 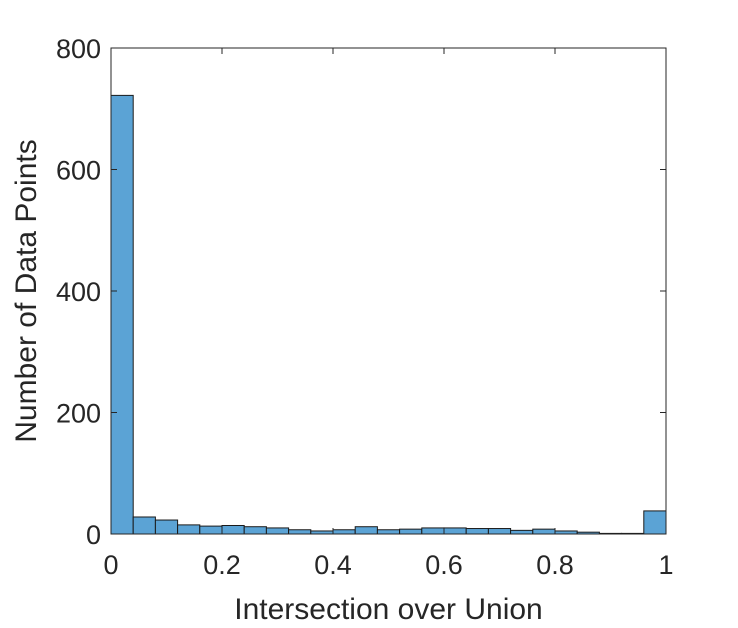 I want to click on x-tick-label: 0.2, so click(x=222, y=565).